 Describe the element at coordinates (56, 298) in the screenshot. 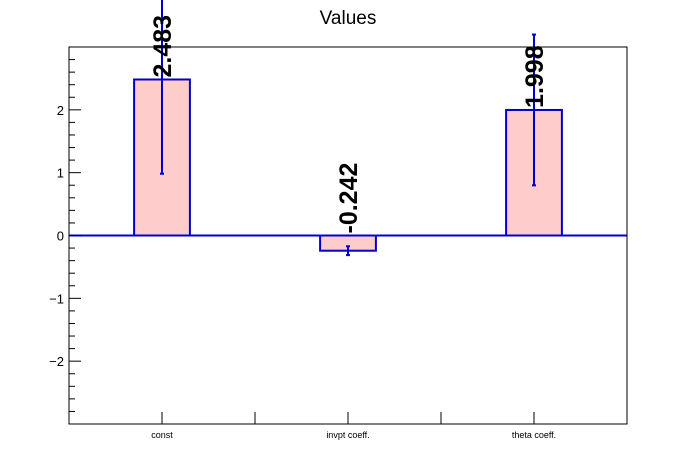

I see `y-tick-label-1: −1` at that location.